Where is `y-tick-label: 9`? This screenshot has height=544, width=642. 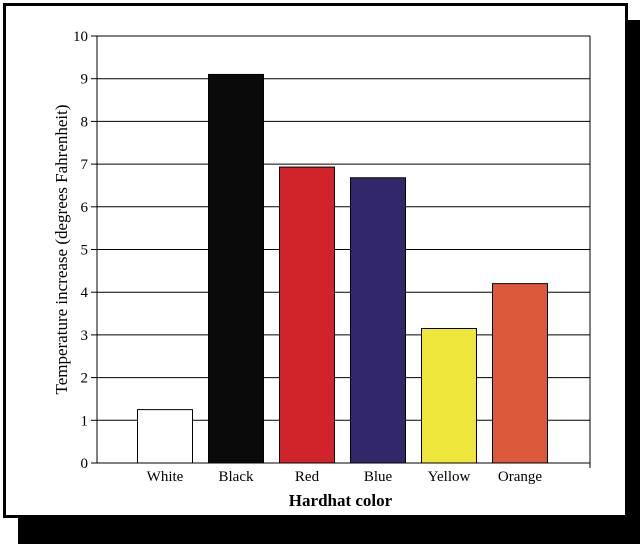 y-tick-label: 9 is located at coordinates (85, 80).